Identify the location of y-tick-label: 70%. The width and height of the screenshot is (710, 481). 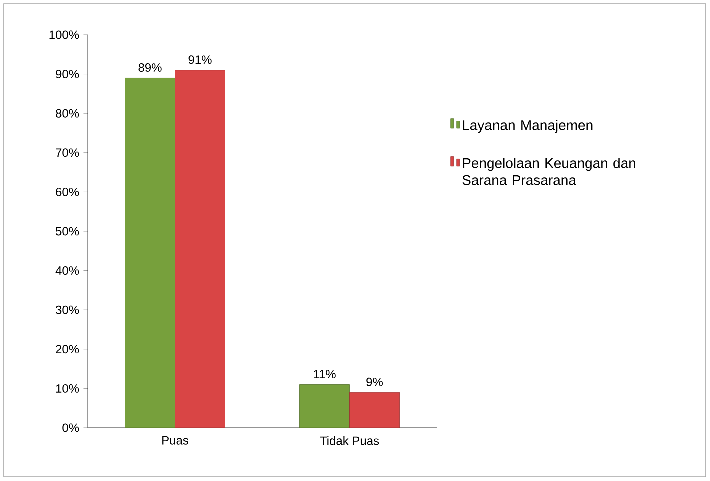
(68, 153).